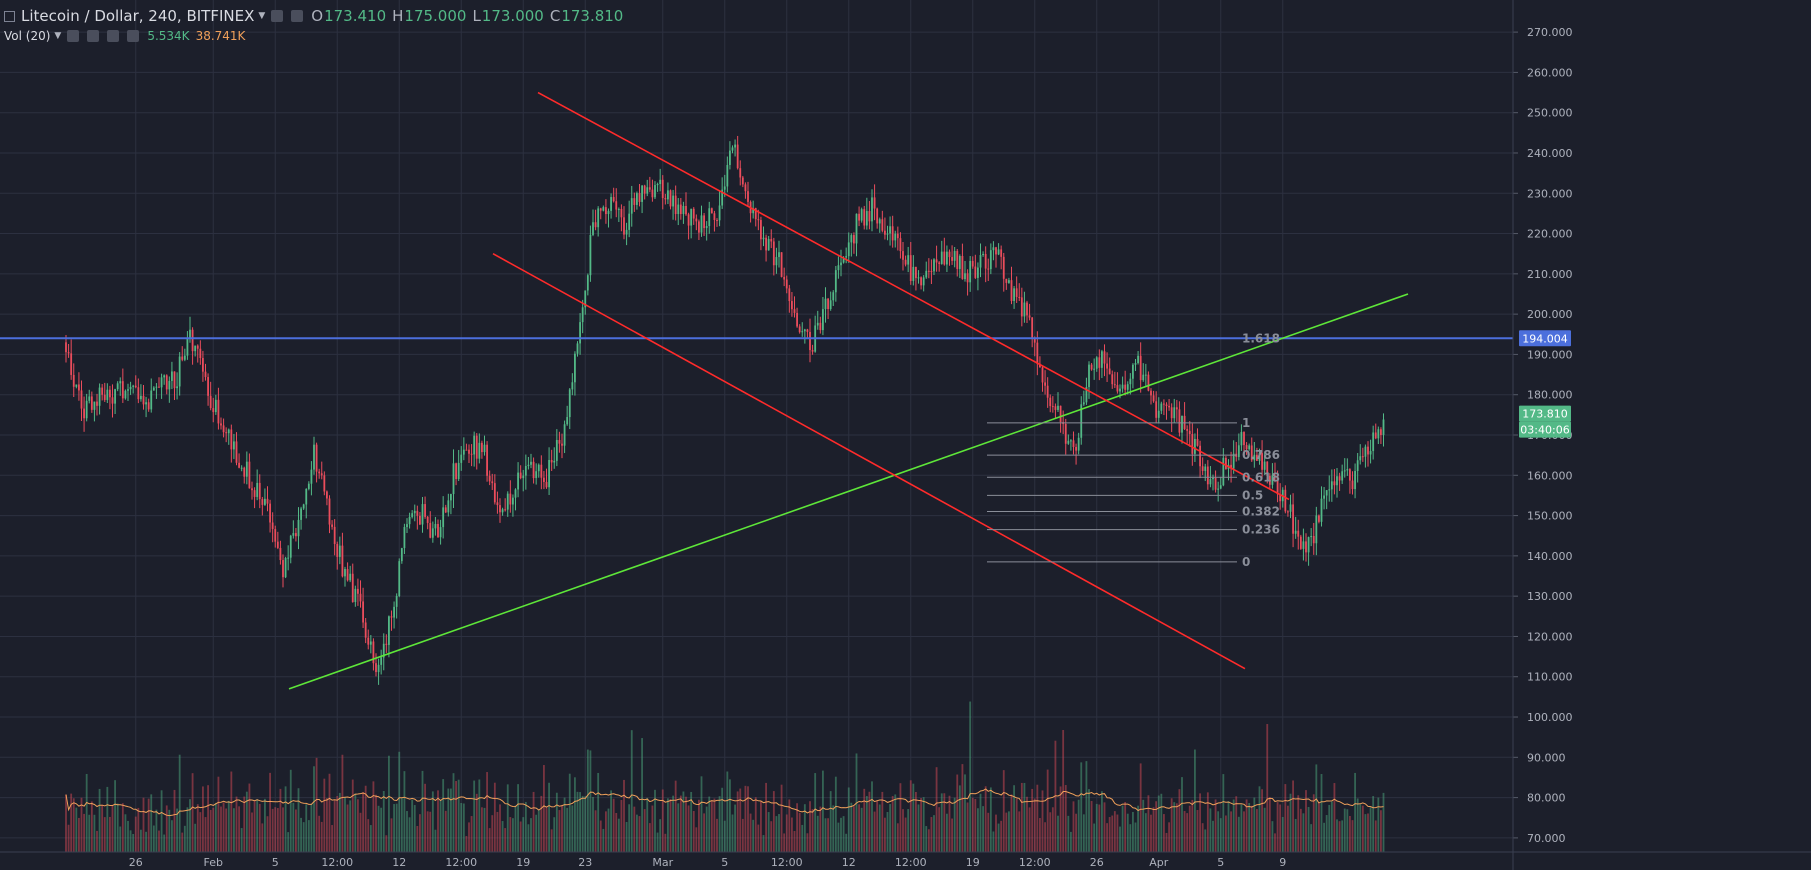  I want to click on volume-indicator-title: Vol (20), so click(27, 36).